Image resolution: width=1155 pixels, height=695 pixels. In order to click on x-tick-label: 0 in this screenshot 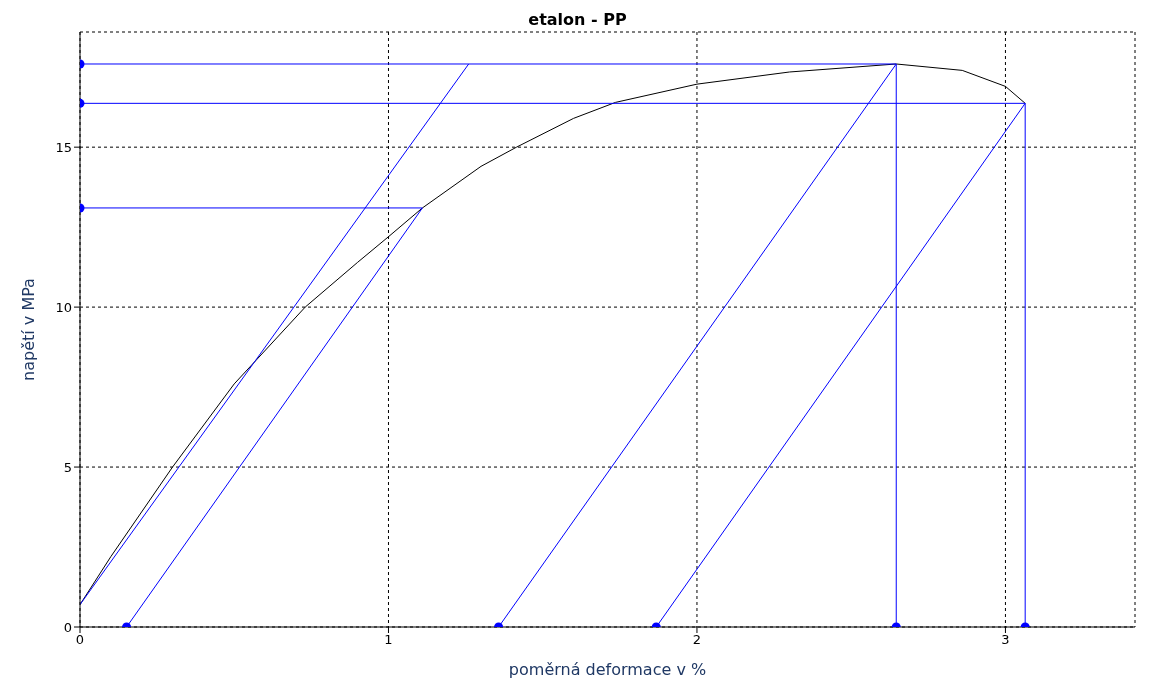, I will do `click(80, 640)`.